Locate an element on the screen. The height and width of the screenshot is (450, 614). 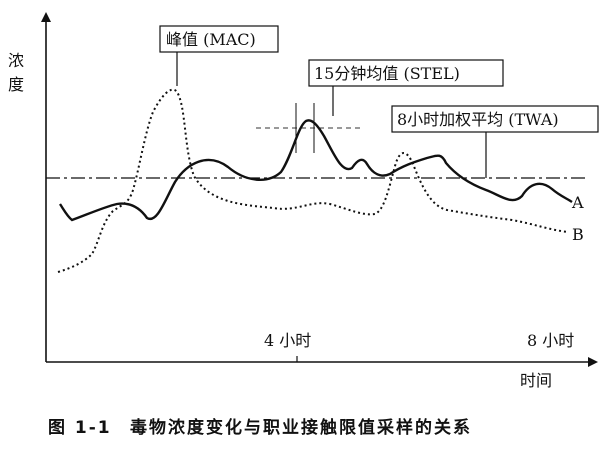
x-axis-label: 时间 is located at coordinates (536, 380).